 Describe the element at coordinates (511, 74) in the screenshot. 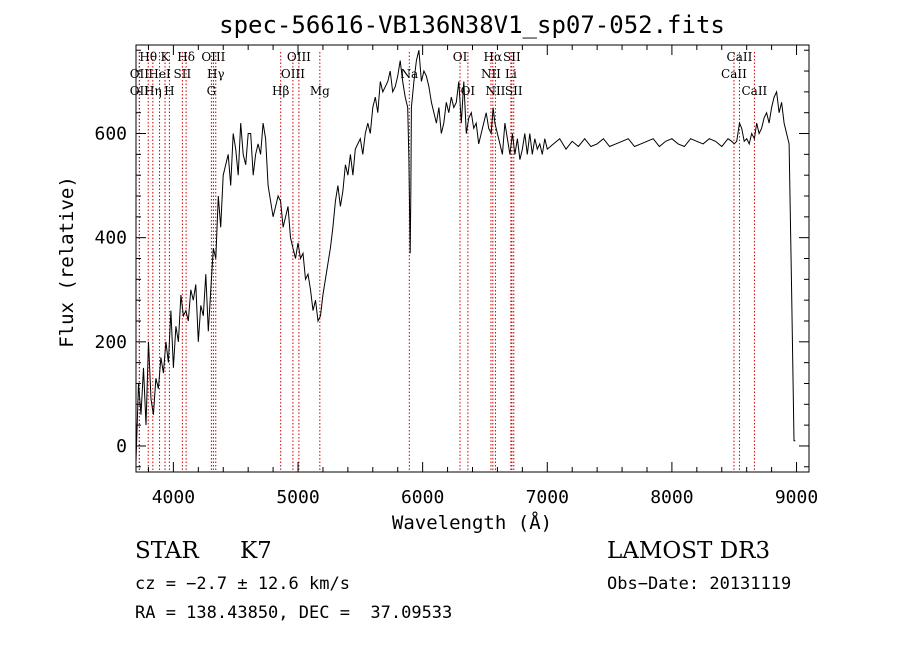

I see `line-label: Li` at that location.